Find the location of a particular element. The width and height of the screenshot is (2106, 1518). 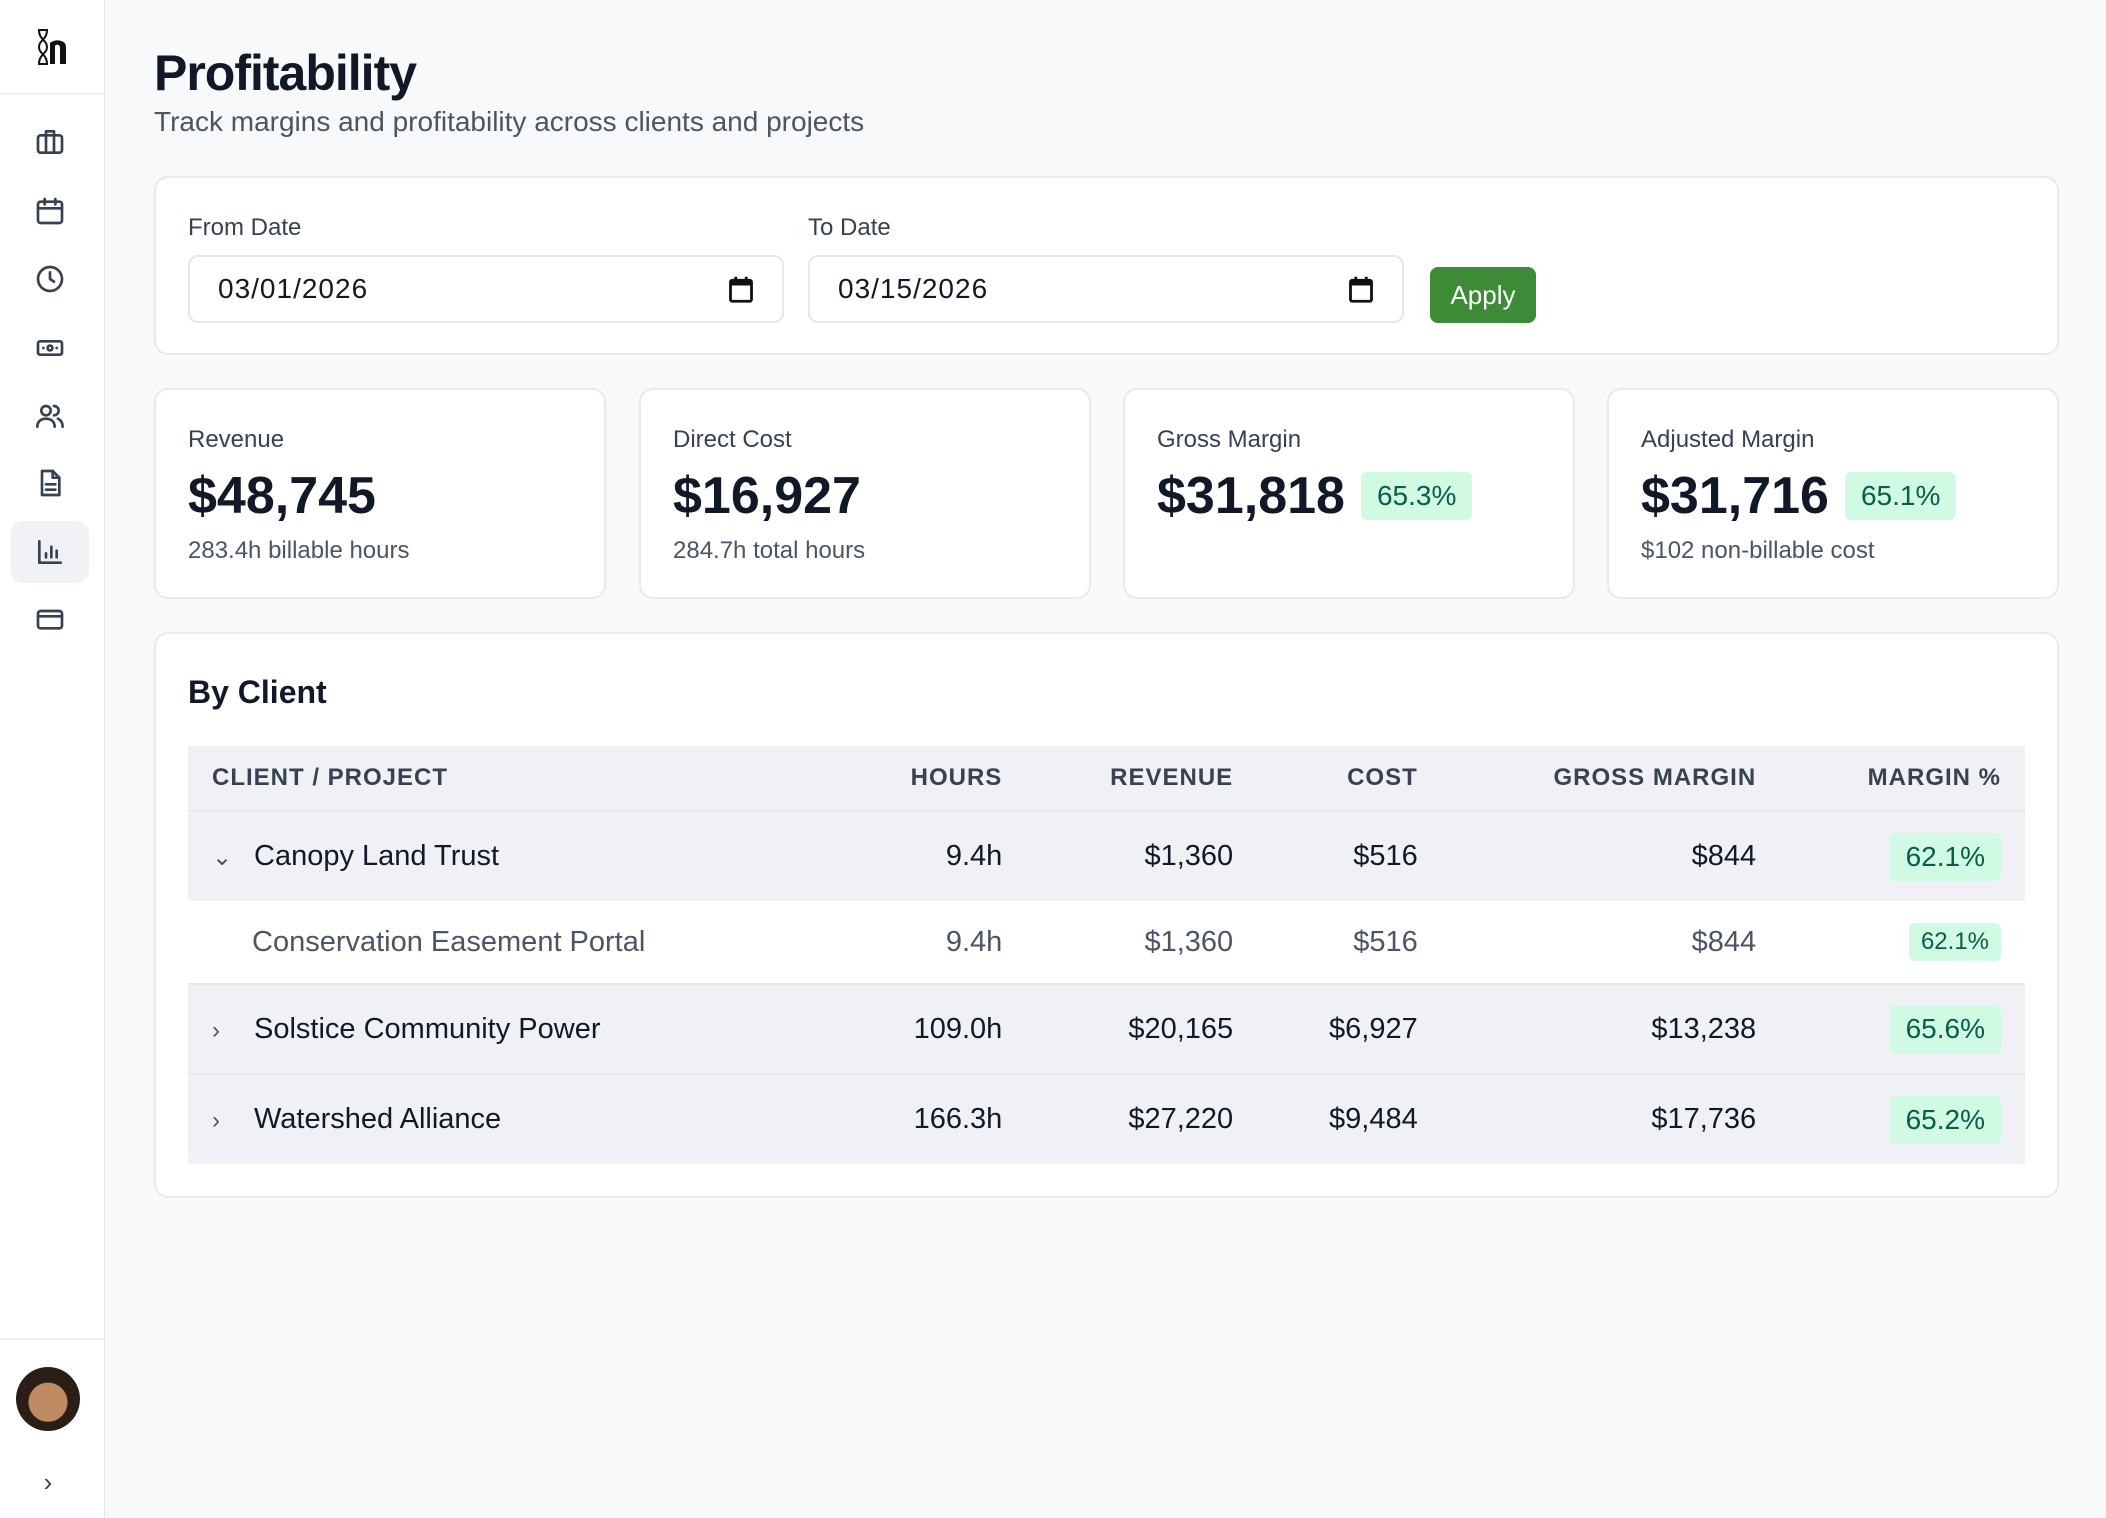

stat-label: Revenue is located at coordinates (236, 439).